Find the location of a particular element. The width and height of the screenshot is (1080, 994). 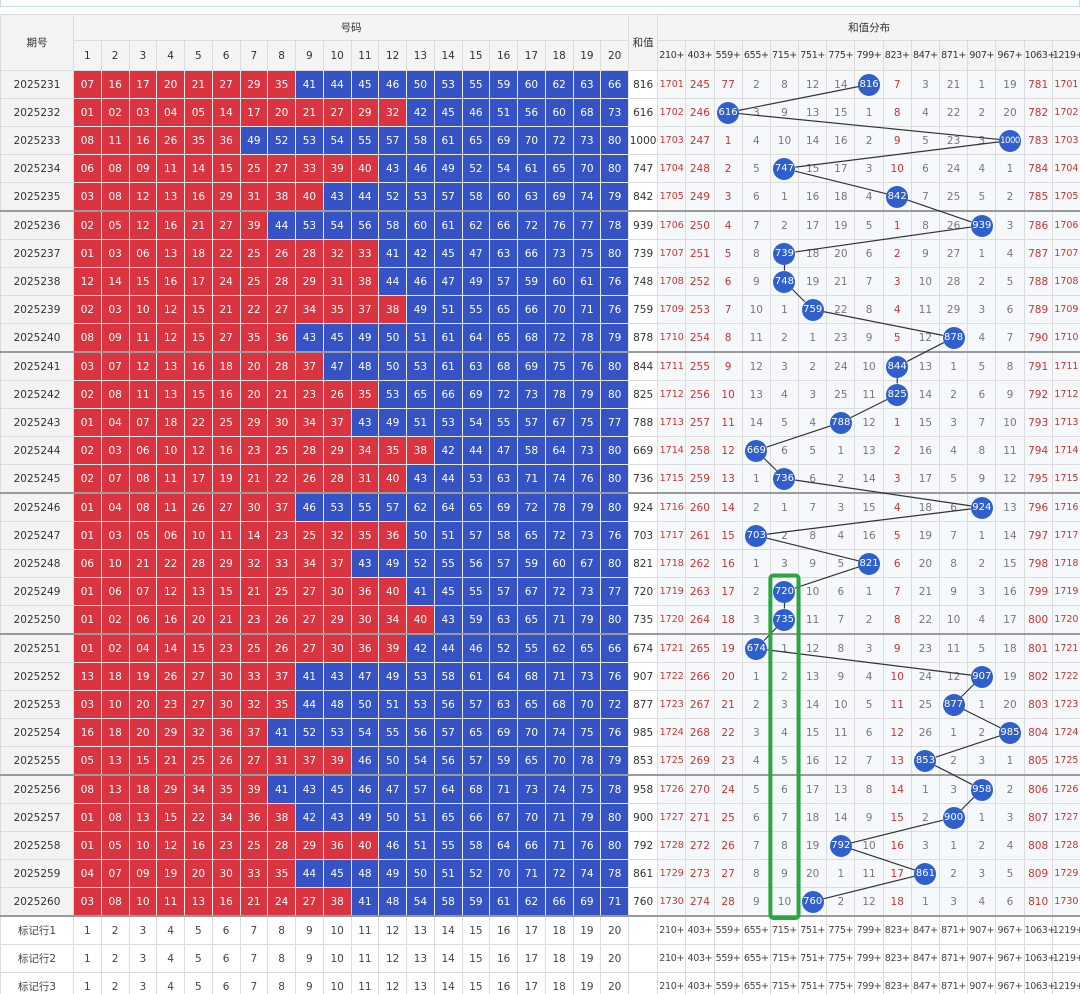

number-ball: 05 is located at coordinates (143, 535).